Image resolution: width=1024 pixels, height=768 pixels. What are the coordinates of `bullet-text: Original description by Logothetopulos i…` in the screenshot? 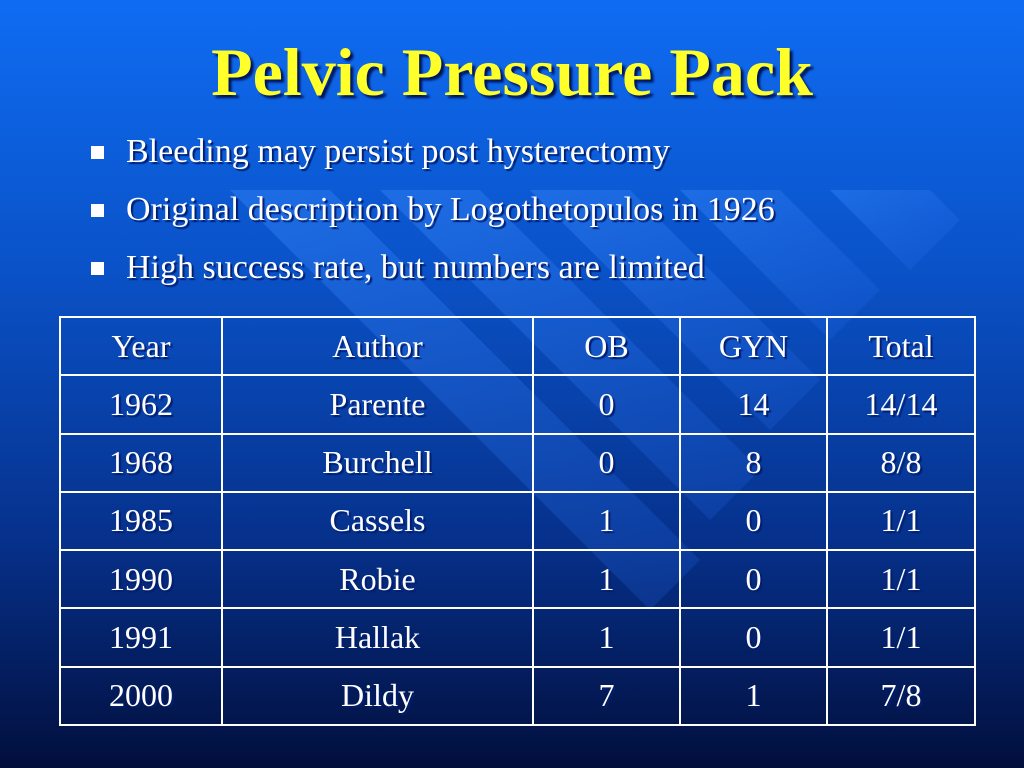 It's located at (450, 209).